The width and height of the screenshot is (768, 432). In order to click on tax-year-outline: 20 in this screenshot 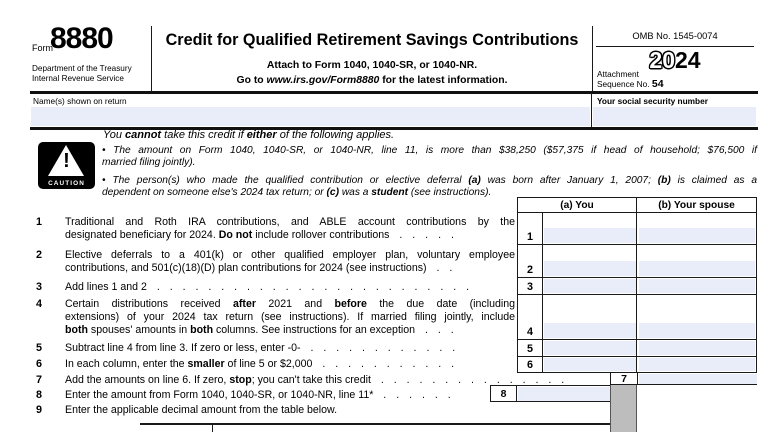, I will do `click(662, 60)`.